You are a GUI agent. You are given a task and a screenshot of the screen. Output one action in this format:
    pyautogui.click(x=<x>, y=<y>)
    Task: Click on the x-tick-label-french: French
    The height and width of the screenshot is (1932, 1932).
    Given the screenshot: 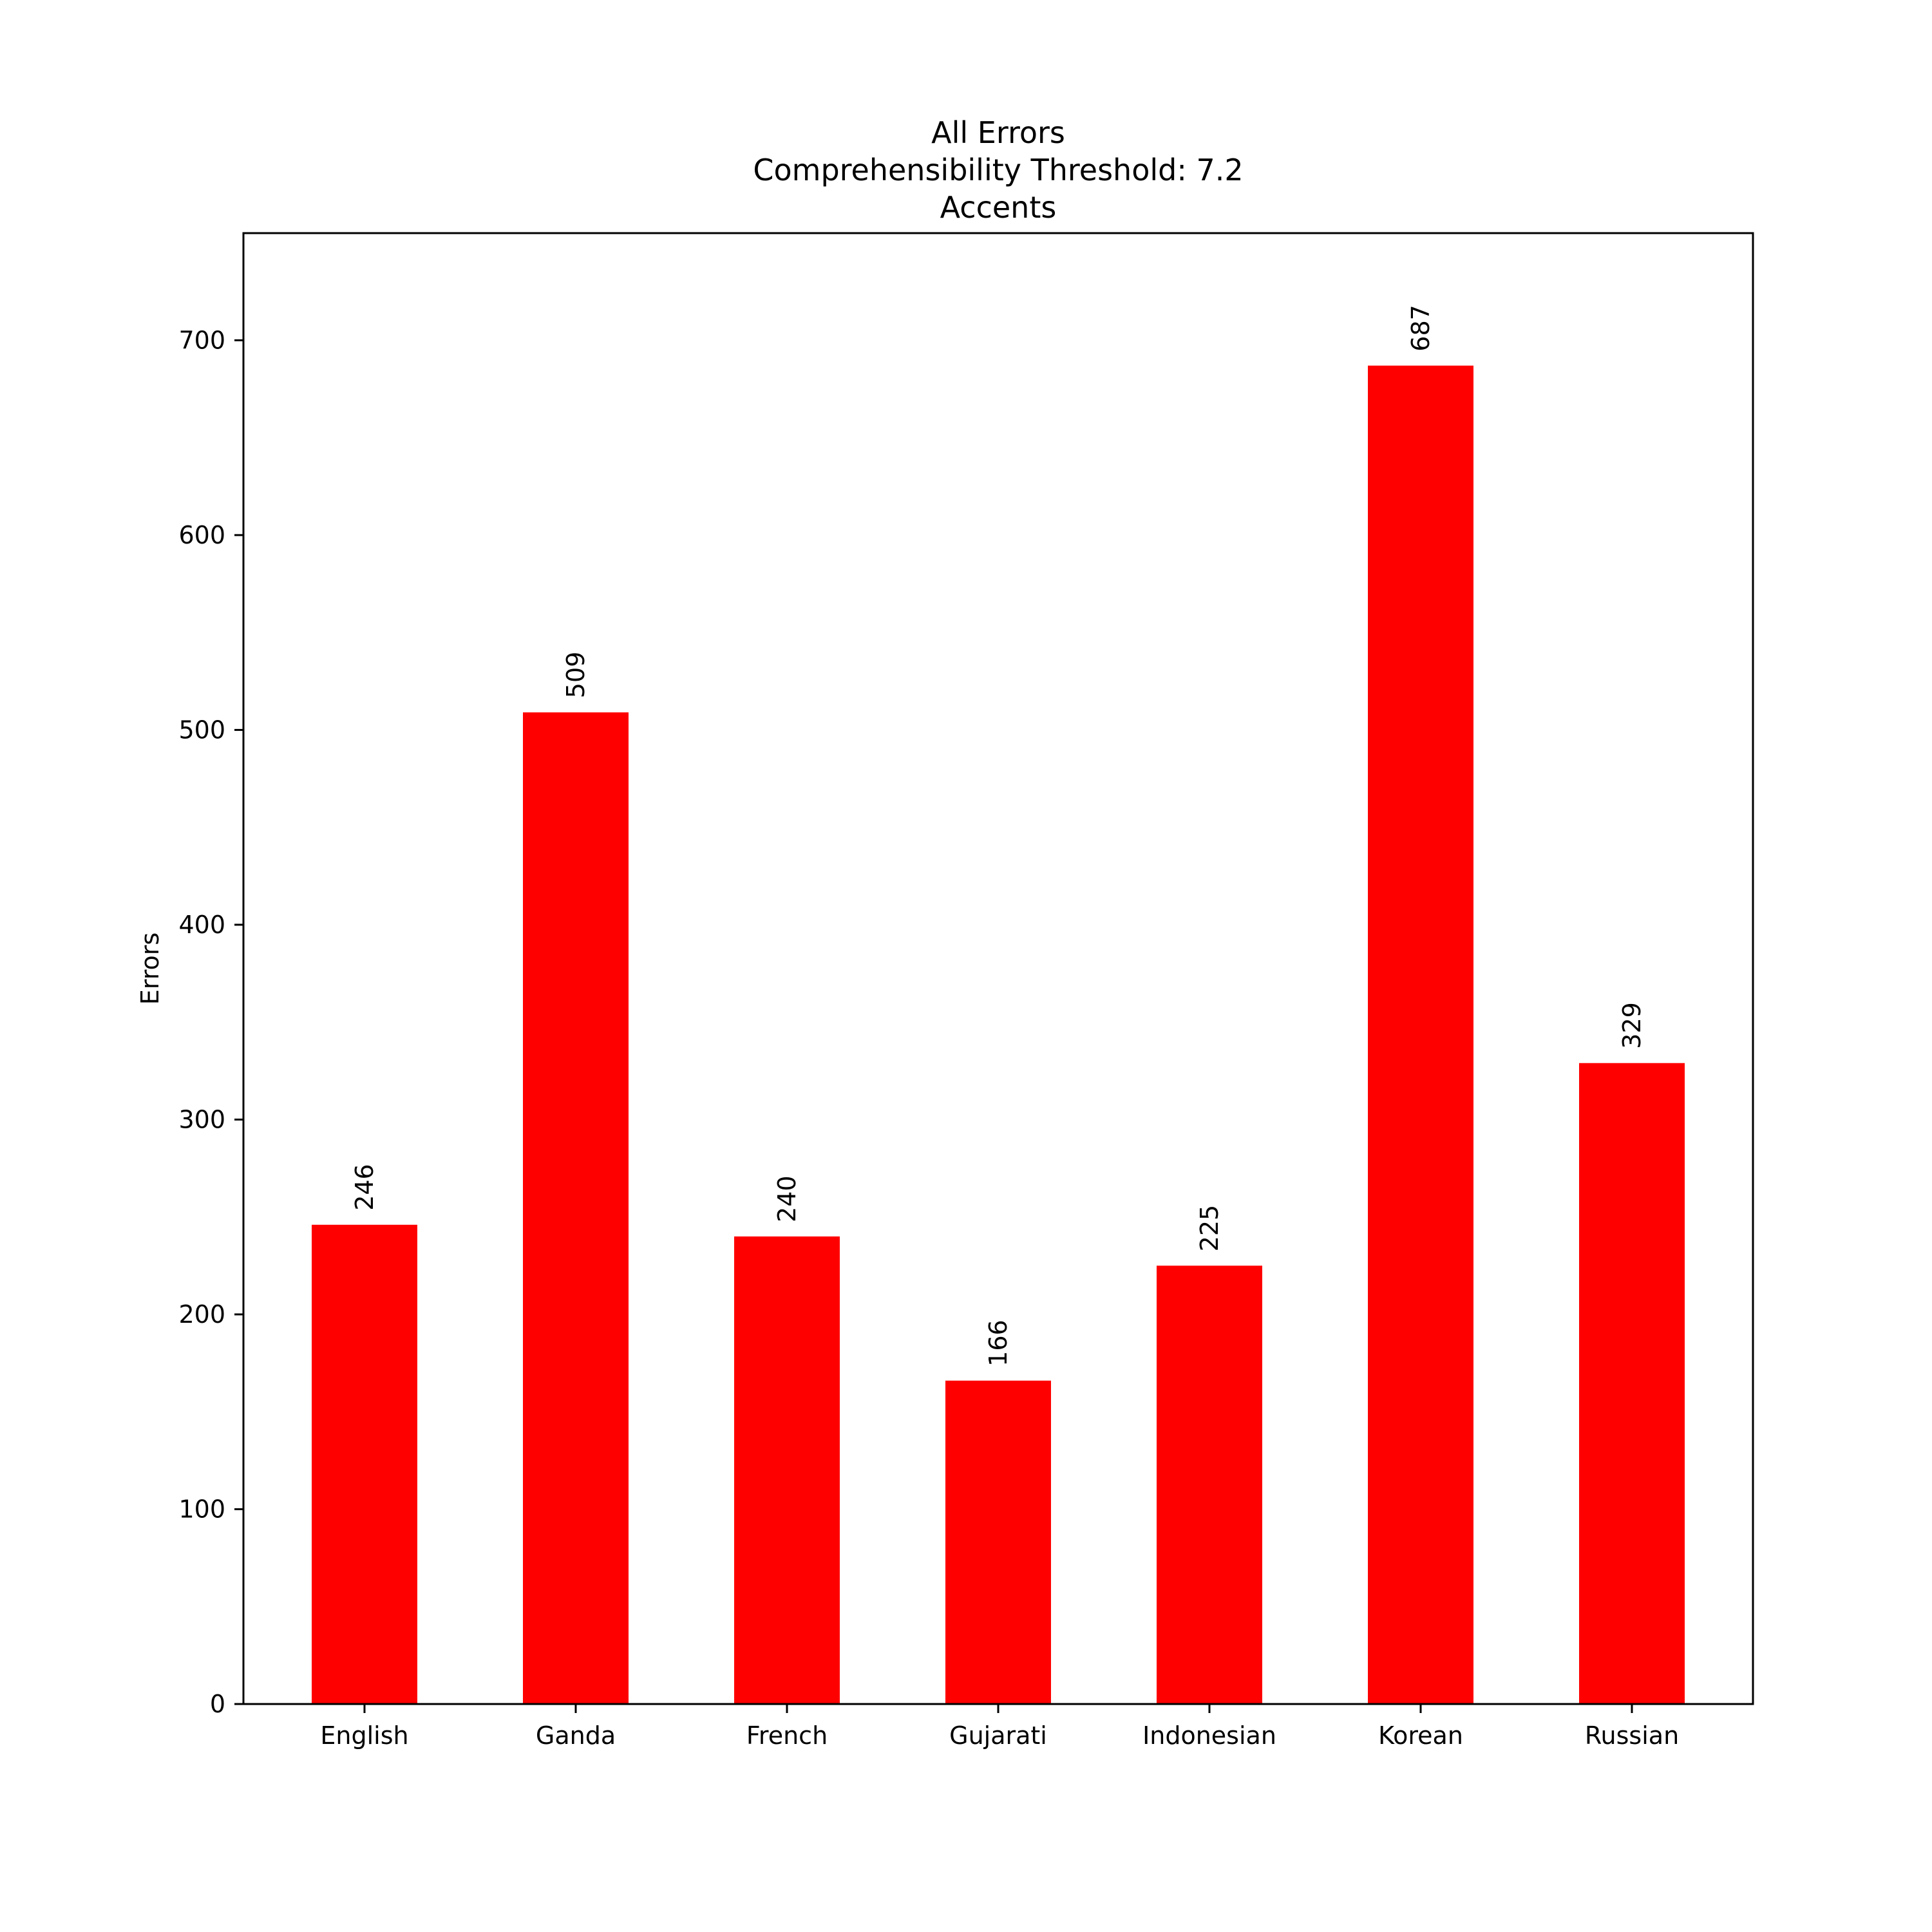 What is the action you would take?
    pyautogui.click(x=787, y=1735)
    